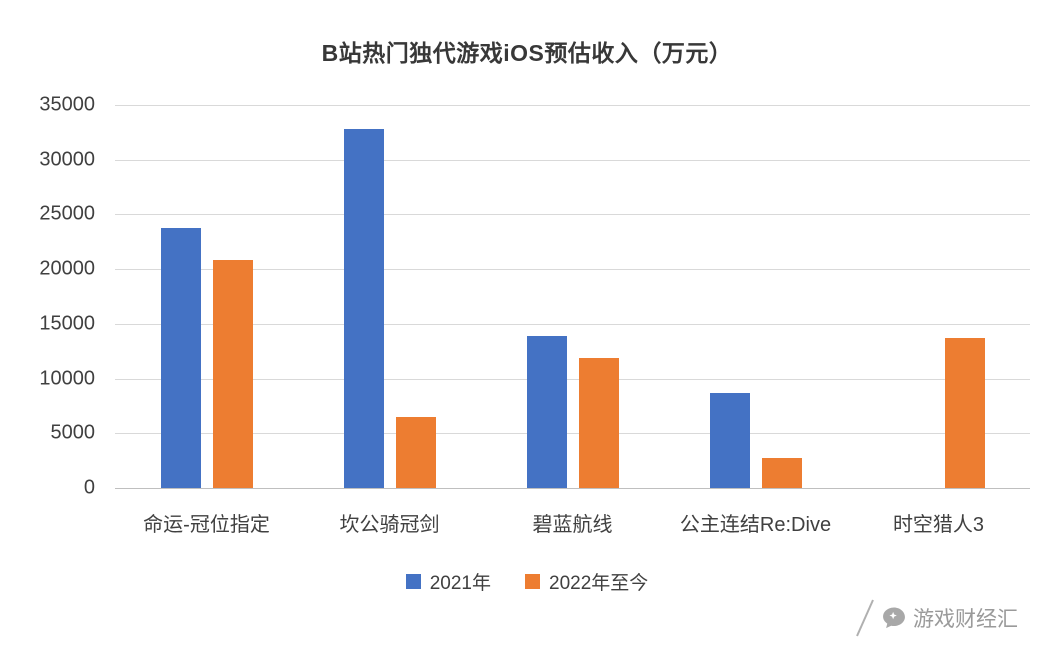 The height and width of the screenshot is (649, 1054). Describe the element at coordinates (755, 525) in the screenshot. I see `x-axis-label: 公主连结Re:Dive` at that location.